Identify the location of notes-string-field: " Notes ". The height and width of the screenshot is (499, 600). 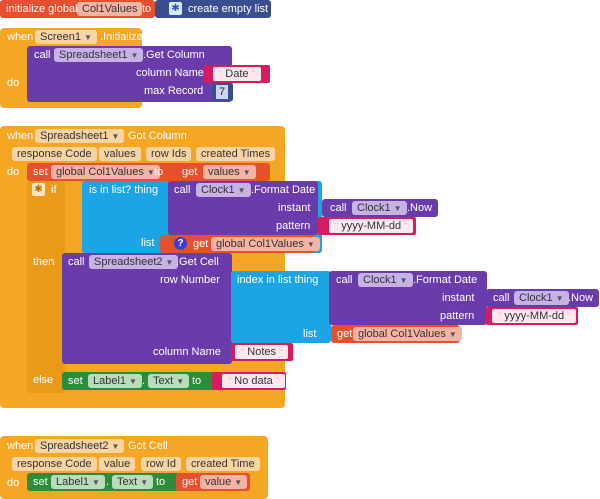
(262, 352).